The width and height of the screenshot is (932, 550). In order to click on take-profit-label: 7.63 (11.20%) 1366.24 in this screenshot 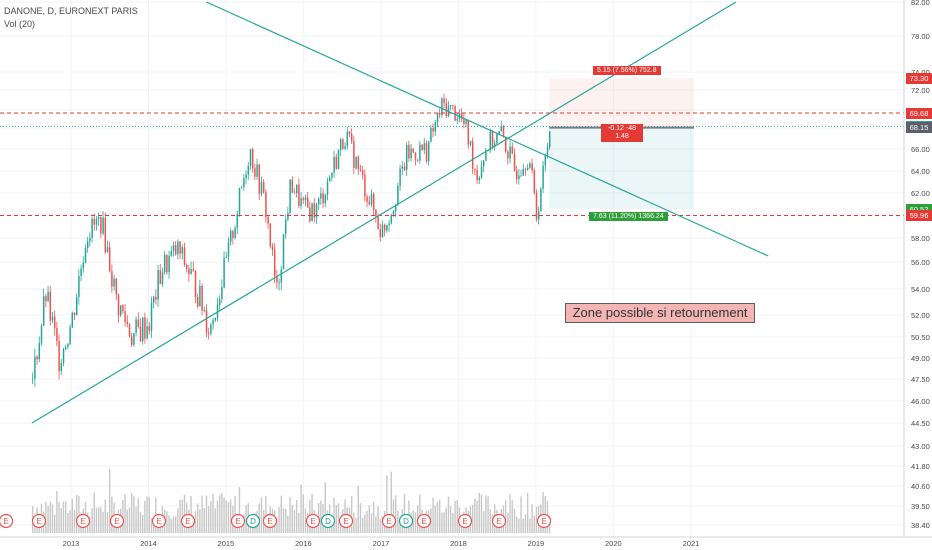, I will do `click(628, 216)`.